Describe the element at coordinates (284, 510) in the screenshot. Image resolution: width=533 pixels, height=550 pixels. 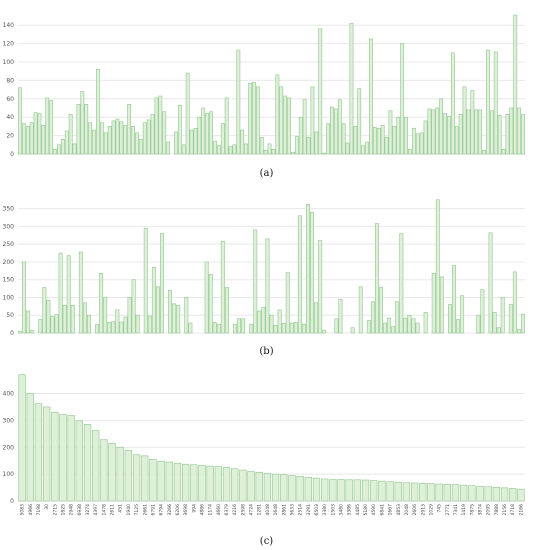
I see `x-tick-label: 2861` at that location.